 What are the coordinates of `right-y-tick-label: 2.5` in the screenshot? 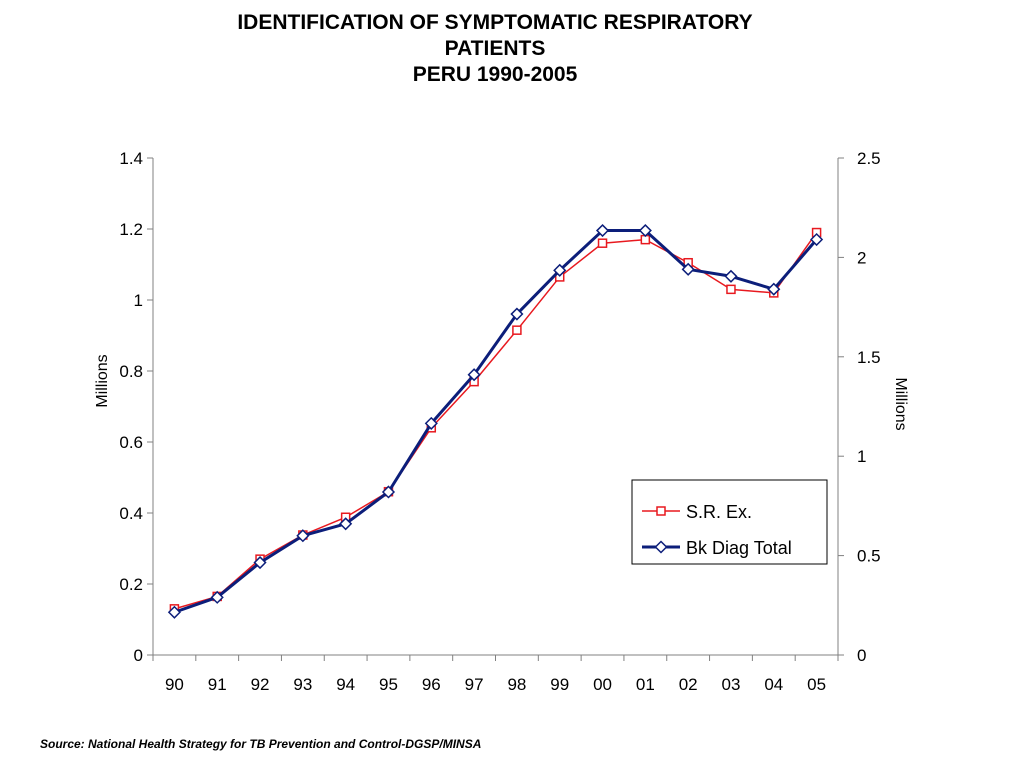 It's located at (869, 158).